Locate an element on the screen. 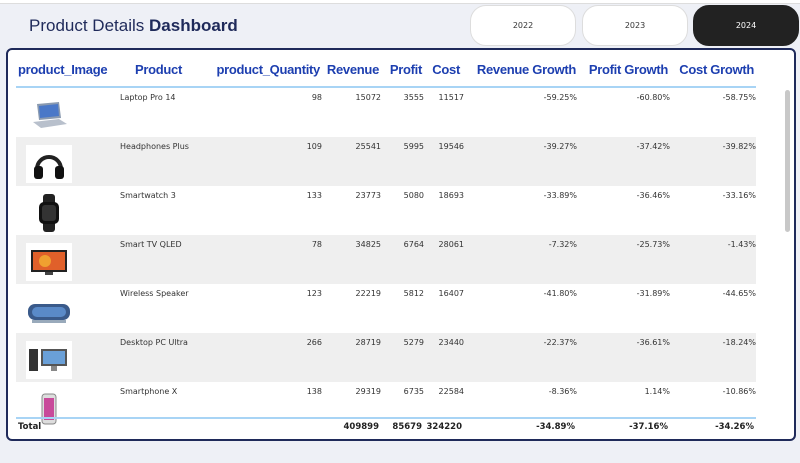 This screenshot has width=800, height=463. total-revenue: 409899 is located at coordinates (361, 427).